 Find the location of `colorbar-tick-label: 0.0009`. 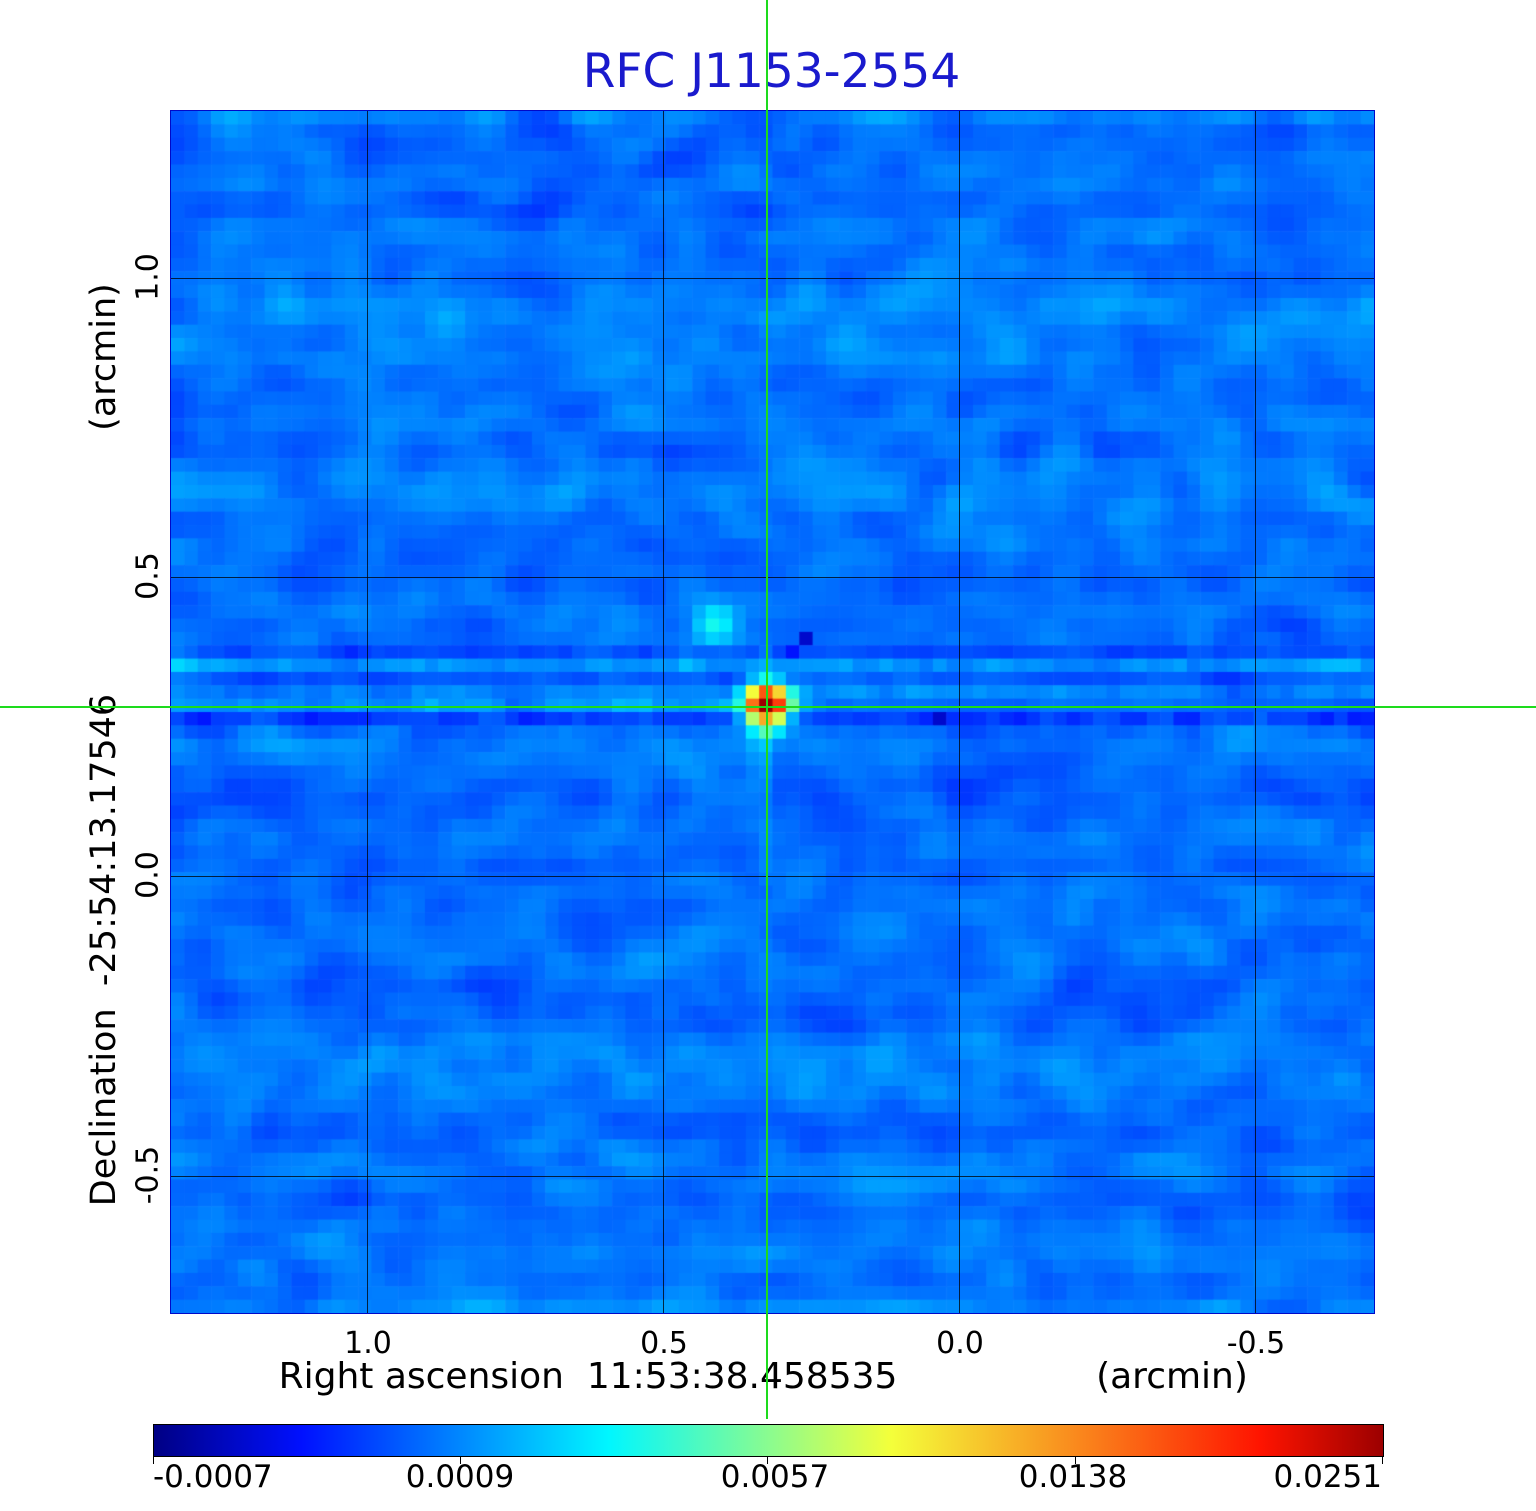

colorbar-tick-label: 0.0009 is located at coordinates (460, 1477).